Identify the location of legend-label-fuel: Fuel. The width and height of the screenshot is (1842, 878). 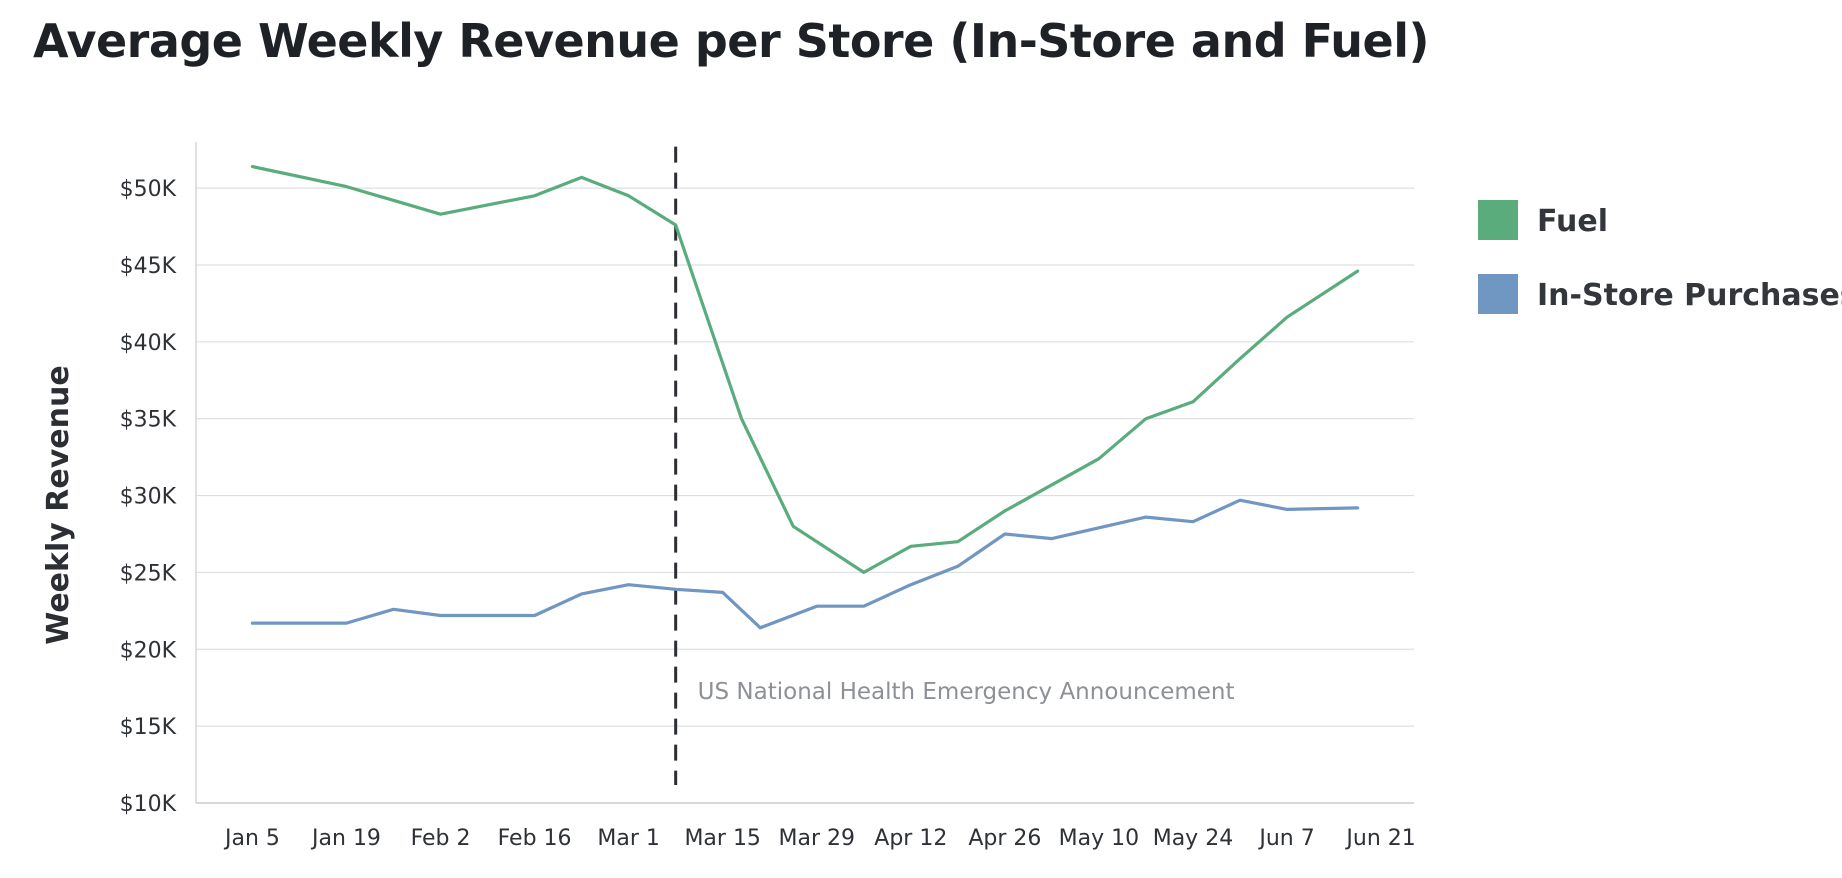
(1572, 221).